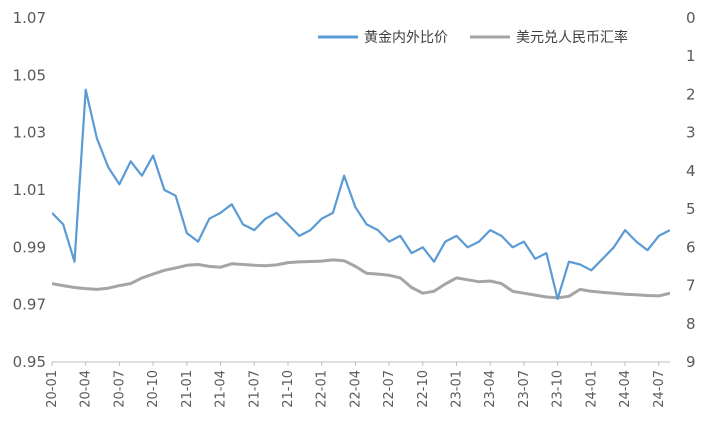 The height and width of the screenshot is (429, 716). Describe the element at coordinates (691, 209) in the screenshot. I see `y2-tick-label: 5` at that location.